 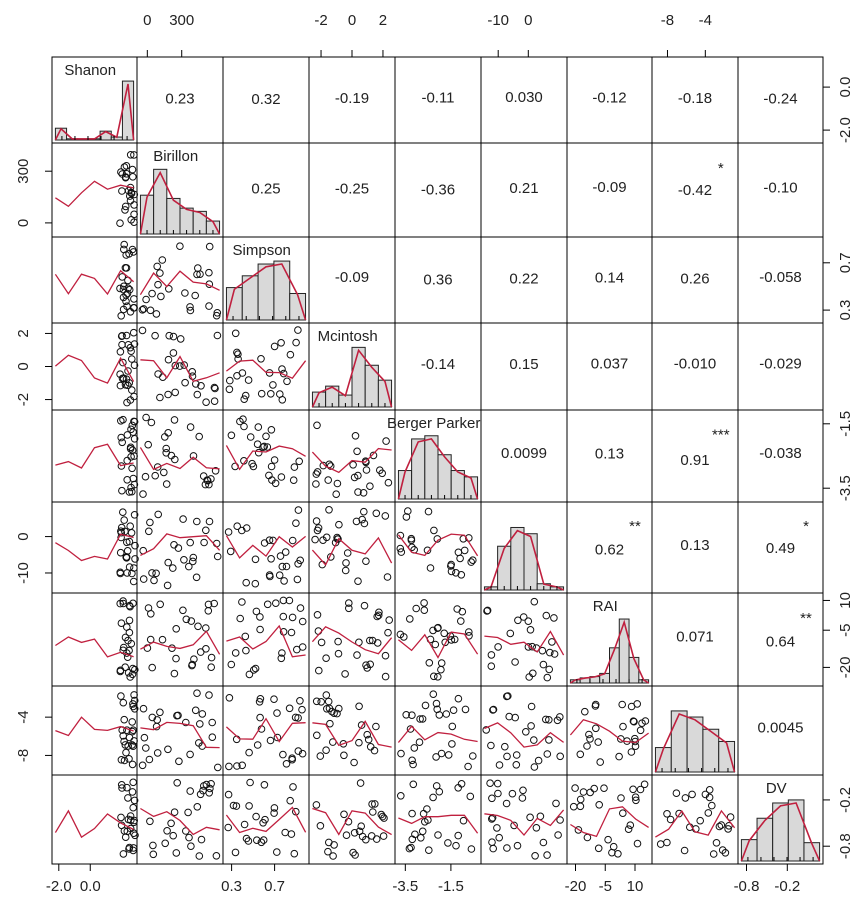 I want to click on significance-stars: **, so click(x=806, y=618).